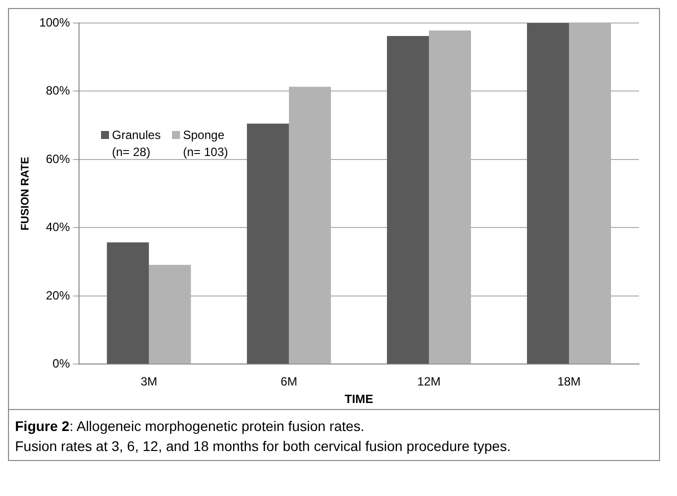 This screenshot has width=677, height=496. Describe the element at coordinates (206, 144) in the screenshot. I see `legend-label: Sponge (n= 103)` at that location.